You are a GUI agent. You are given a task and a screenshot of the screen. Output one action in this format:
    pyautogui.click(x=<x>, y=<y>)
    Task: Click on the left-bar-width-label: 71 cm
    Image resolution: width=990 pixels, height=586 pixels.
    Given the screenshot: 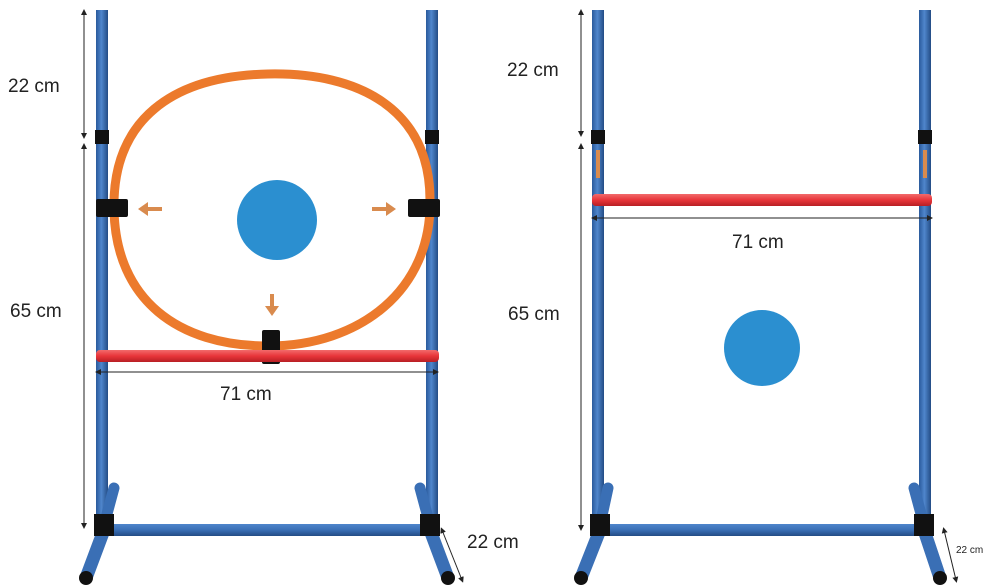 What is the action you would take?
    pyautogui.click(x=246, y=394)
    